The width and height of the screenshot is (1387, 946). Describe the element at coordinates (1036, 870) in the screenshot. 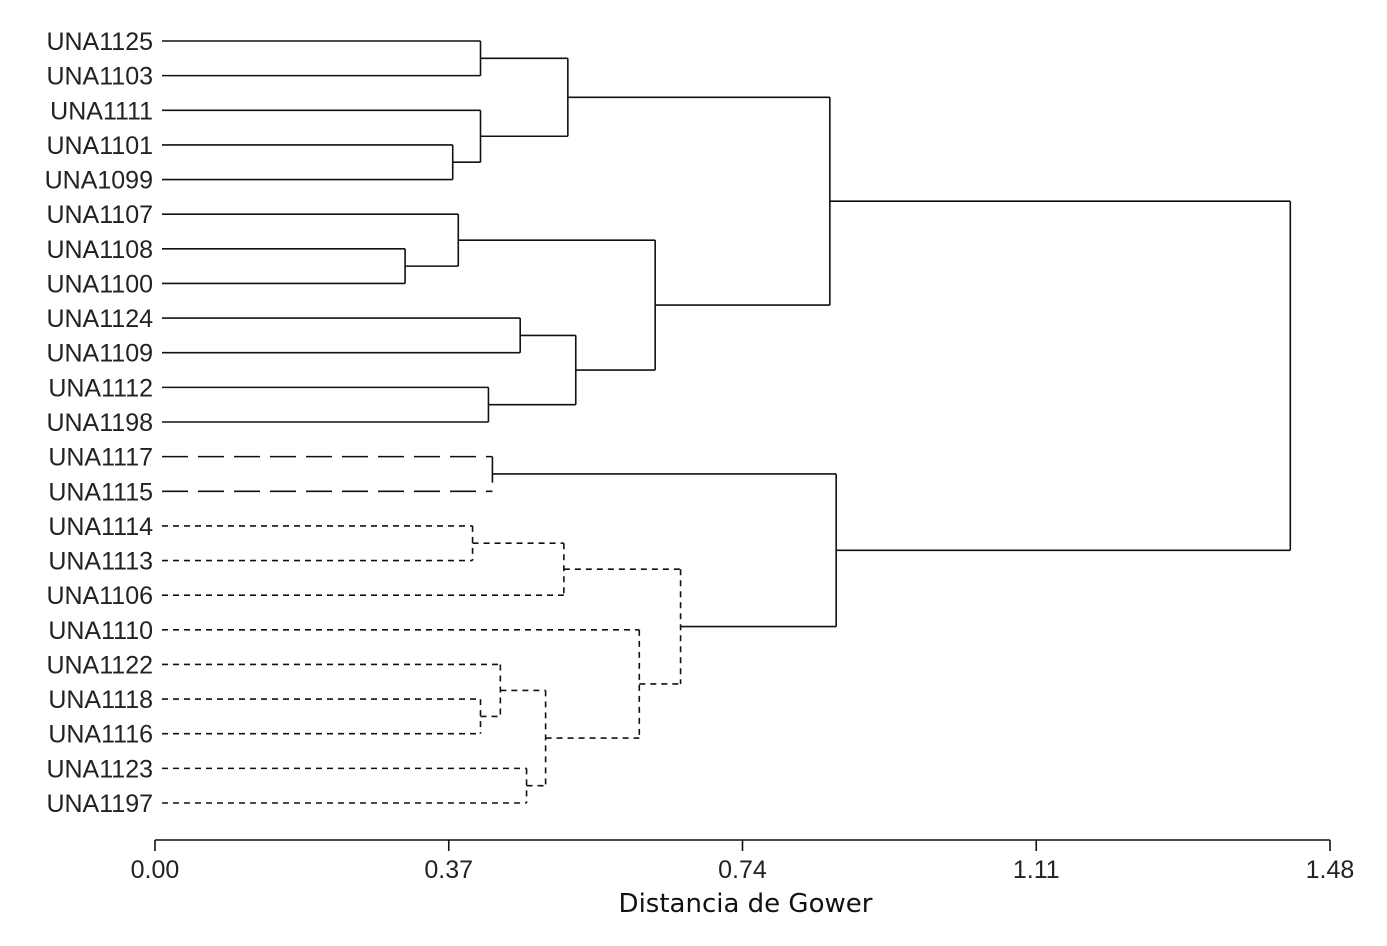

I see `x-tick-label: 1.11` at that location.